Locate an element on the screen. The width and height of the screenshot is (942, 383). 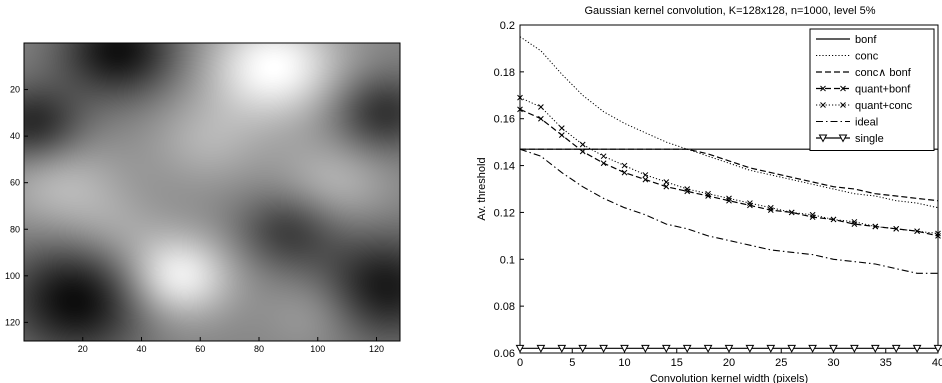
y-tick-label: 0.12 is located at coordinates (504, 213).